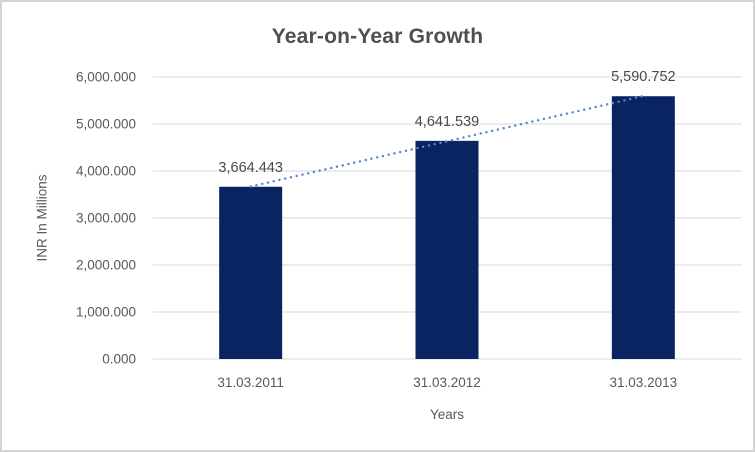  Describe the element at coordinates (644, 382) in the screenshot. I see `x-tick-label: 31.03.2013` at that location.